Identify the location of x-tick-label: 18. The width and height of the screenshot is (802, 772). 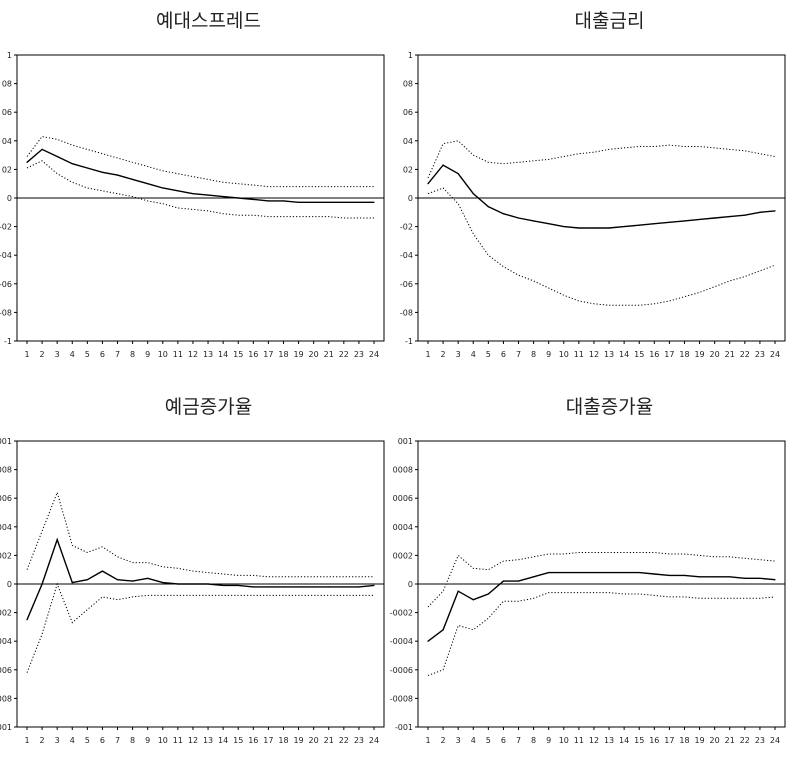
(684, 740).